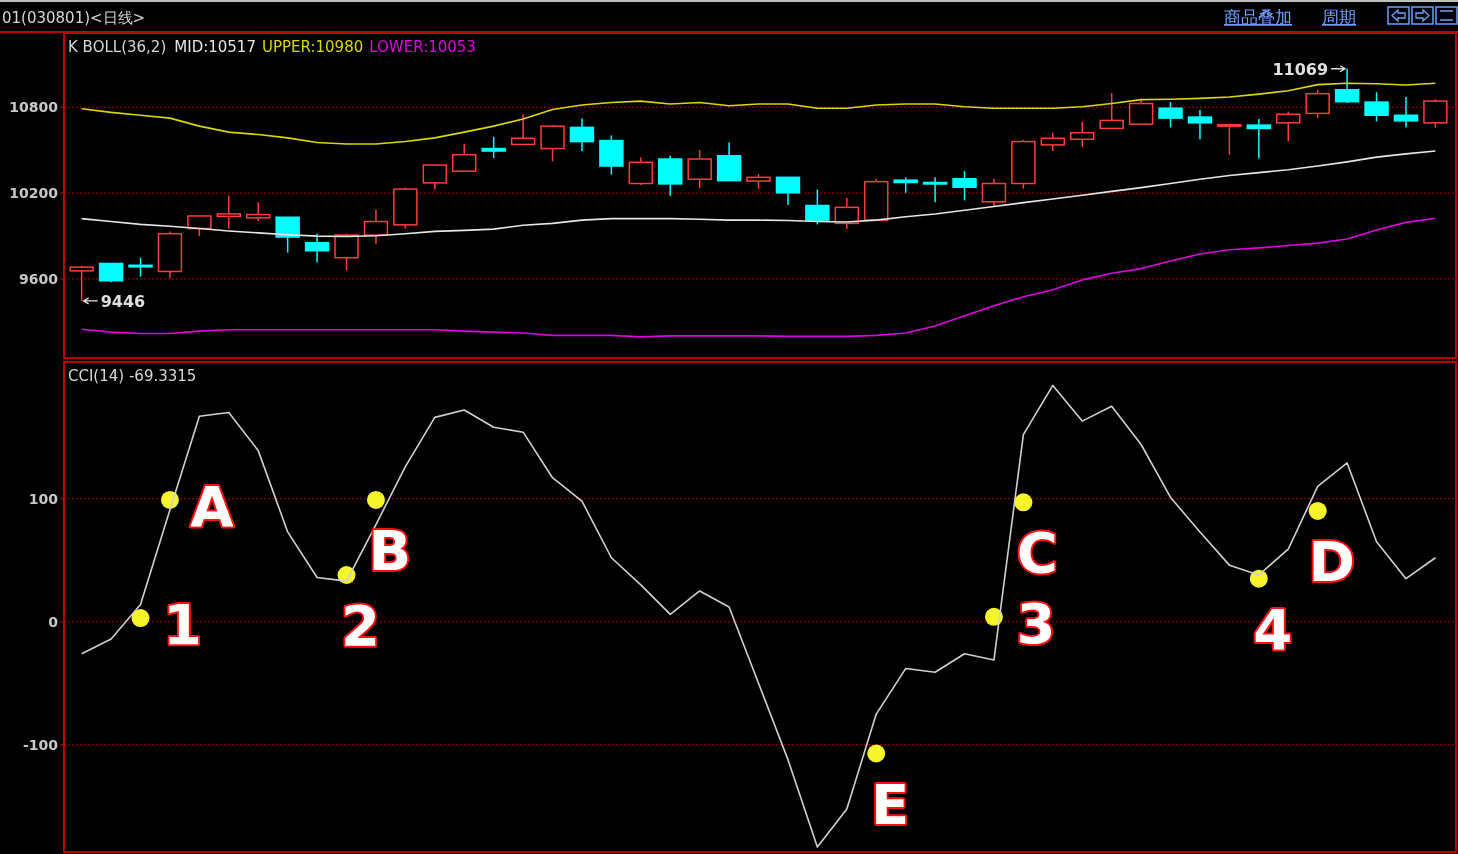 The width and height of the screenshot is (1458, 854). What do you see at coordinates (1036, 623) in the screenshot?
I see `annotation: 3` at bounding box center [1036, 623].